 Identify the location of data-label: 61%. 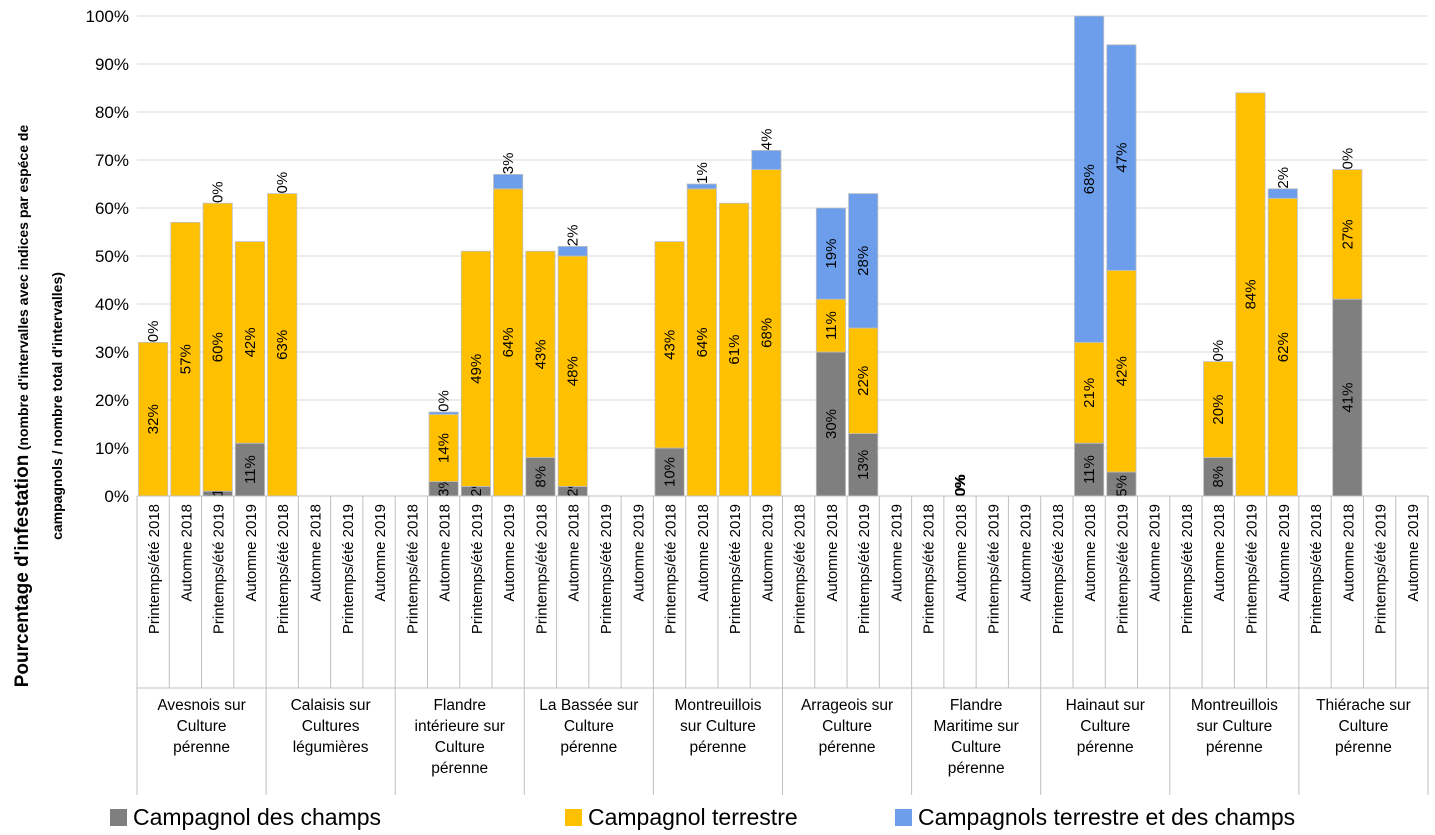
(734, 350).